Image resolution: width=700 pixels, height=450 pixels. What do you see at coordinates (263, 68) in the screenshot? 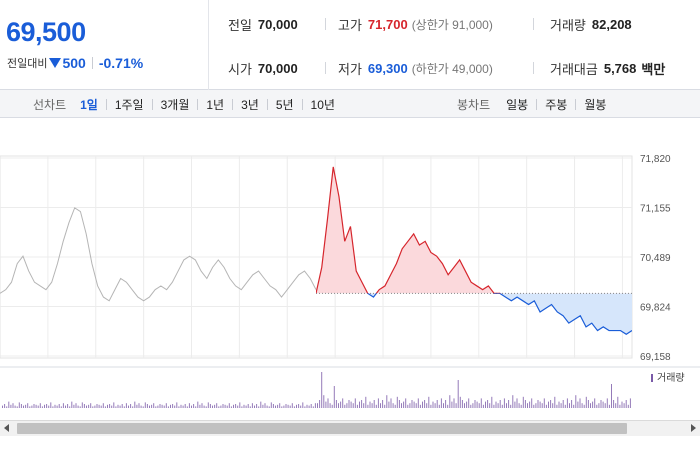
I see `stat-open: 시가 70,000` at bounding box center [263, 68].